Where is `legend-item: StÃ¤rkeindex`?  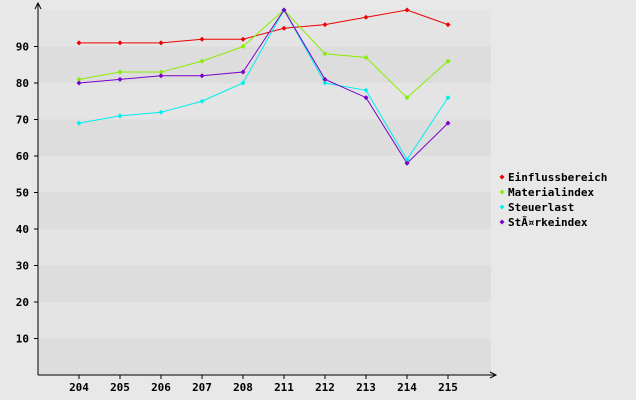 legend-item: StÃ¤rkeindex is located at coordinates (543, 222).